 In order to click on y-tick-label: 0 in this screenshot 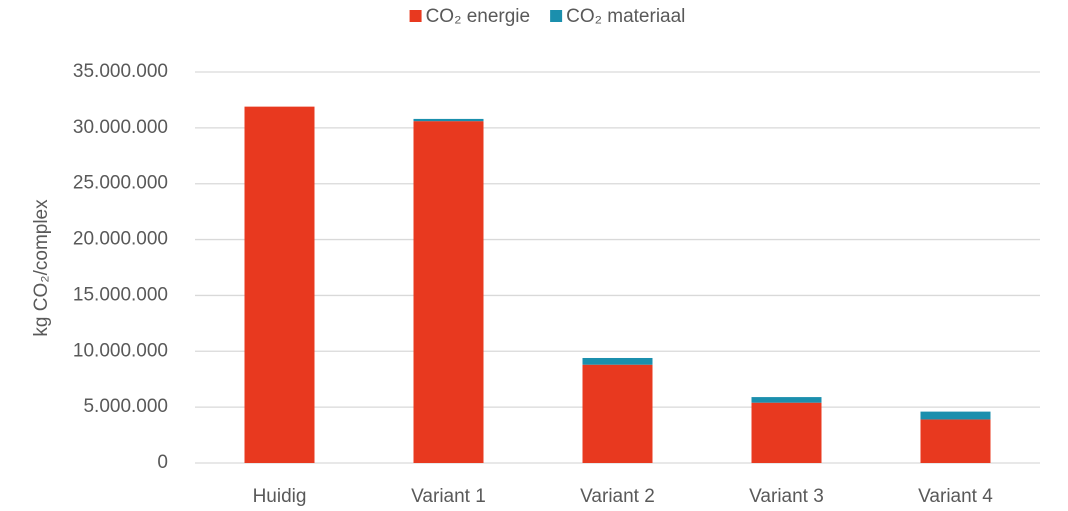, I will do `click(162, 462)`.